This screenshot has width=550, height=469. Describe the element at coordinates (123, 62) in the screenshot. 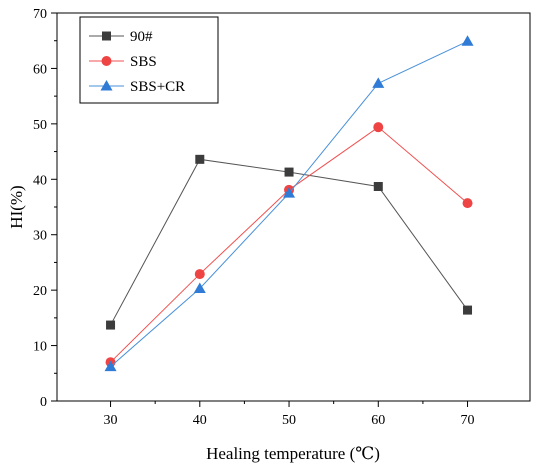

I see `legend-item: SBS` at that location.